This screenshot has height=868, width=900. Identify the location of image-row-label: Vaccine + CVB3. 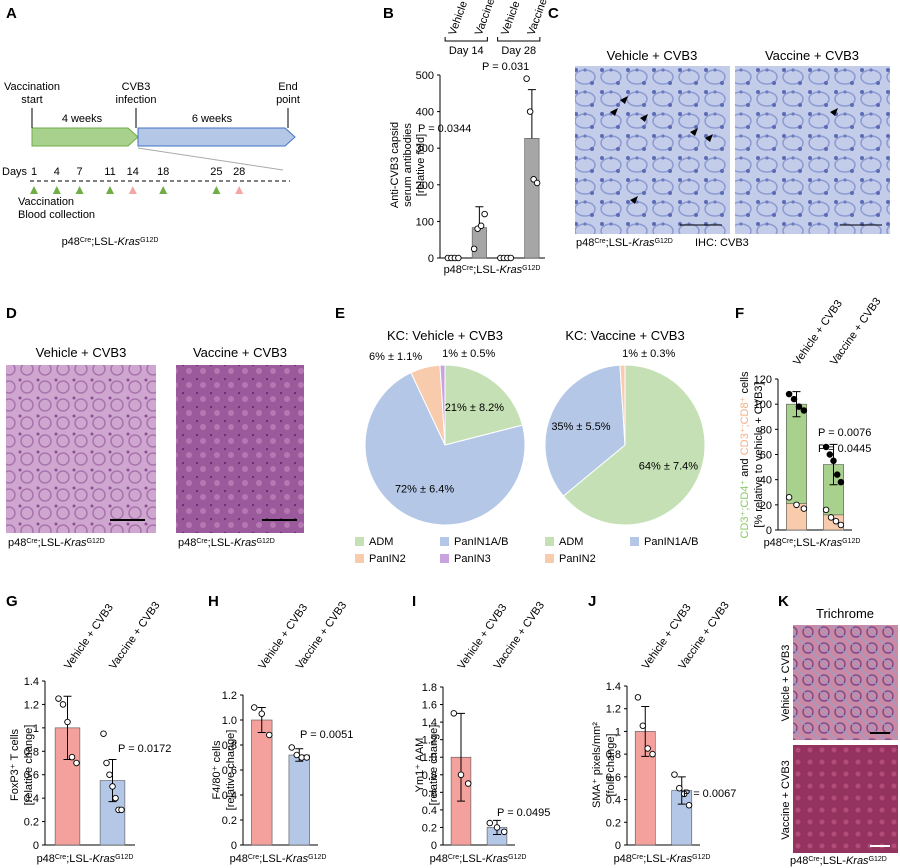
(786, 800).